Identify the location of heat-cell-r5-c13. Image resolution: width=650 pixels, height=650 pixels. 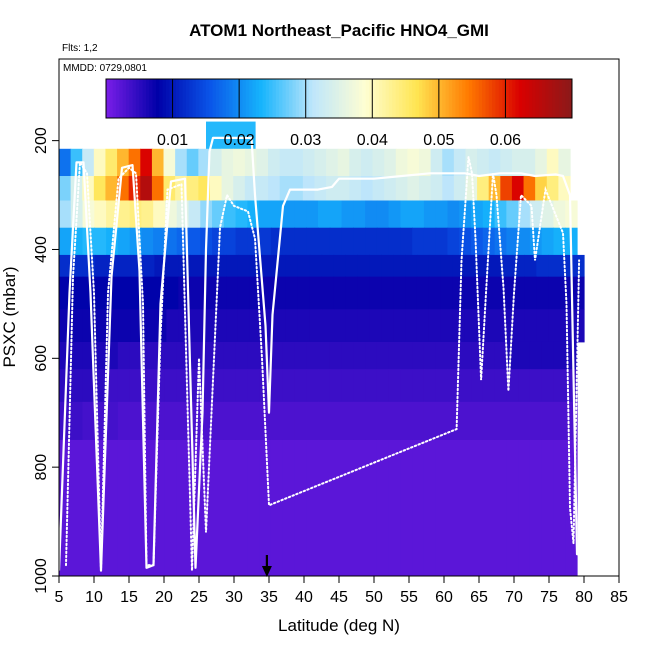
(220, 266).